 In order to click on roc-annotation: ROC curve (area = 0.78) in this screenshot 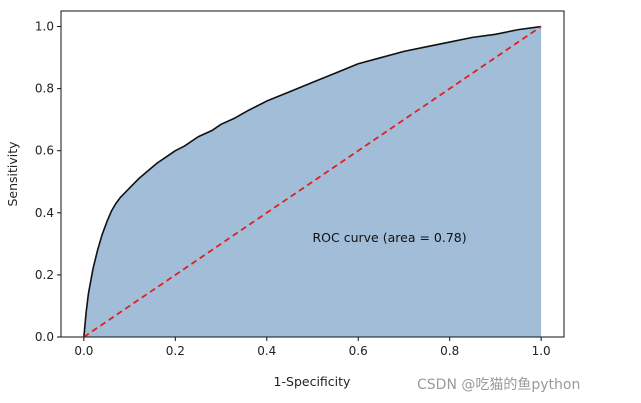, I will do `click(390, 237)`.